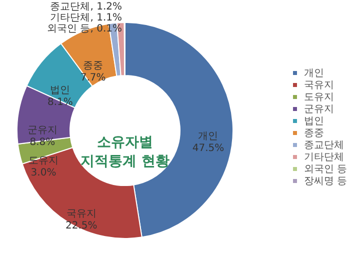 The height and width of the screenshot is (261, 360). What do you see at coordinates (81, 214) in the screenshot?
I see `slice-label: 국유지` at bounding box center [81, 214].